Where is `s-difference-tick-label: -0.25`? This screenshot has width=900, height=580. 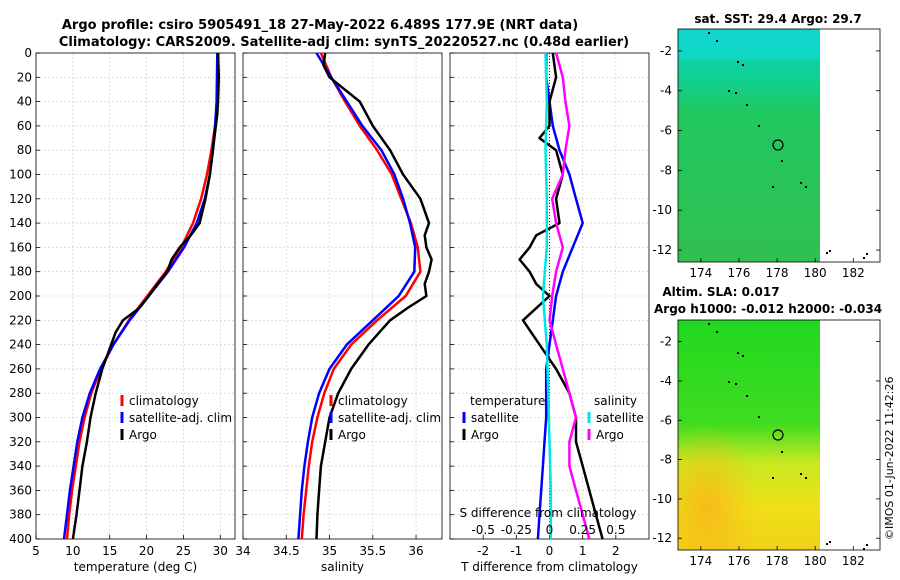
s-difference-tick-label: -0.25 is located at coordinates (516, 530).